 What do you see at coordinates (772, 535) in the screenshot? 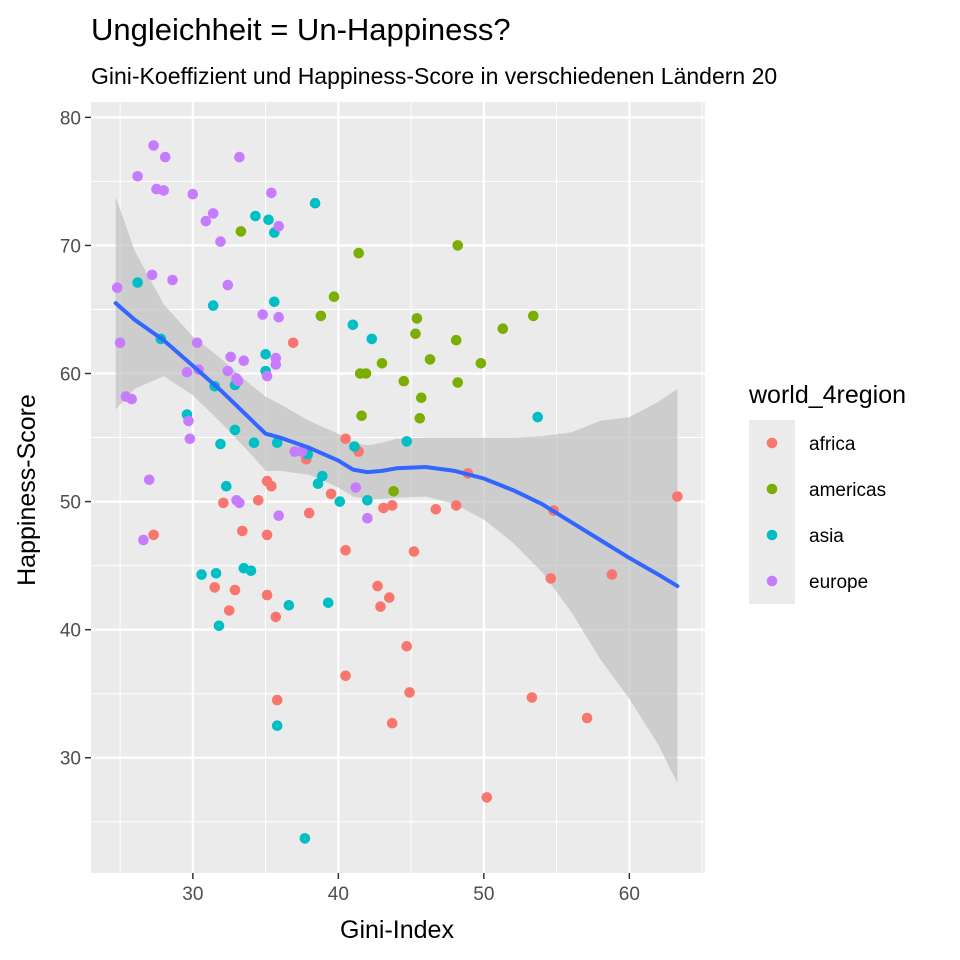
I see `legend-swatch-asia` at bounding box center [772, 535].